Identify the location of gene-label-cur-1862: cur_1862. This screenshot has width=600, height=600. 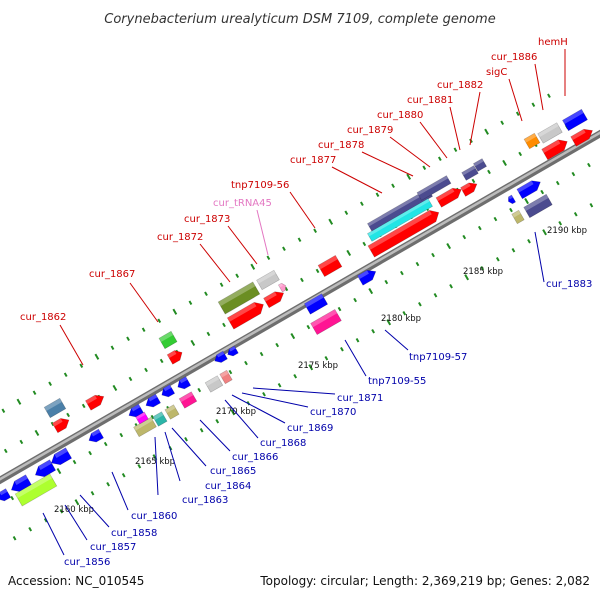
(43, 317).